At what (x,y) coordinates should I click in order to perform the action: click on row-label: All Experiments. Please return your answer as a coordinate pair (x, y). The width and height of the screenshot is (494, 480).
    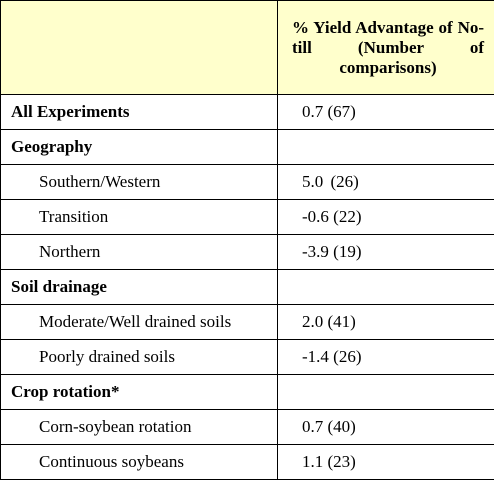
    Looking at the image, I should click on (139, 112).